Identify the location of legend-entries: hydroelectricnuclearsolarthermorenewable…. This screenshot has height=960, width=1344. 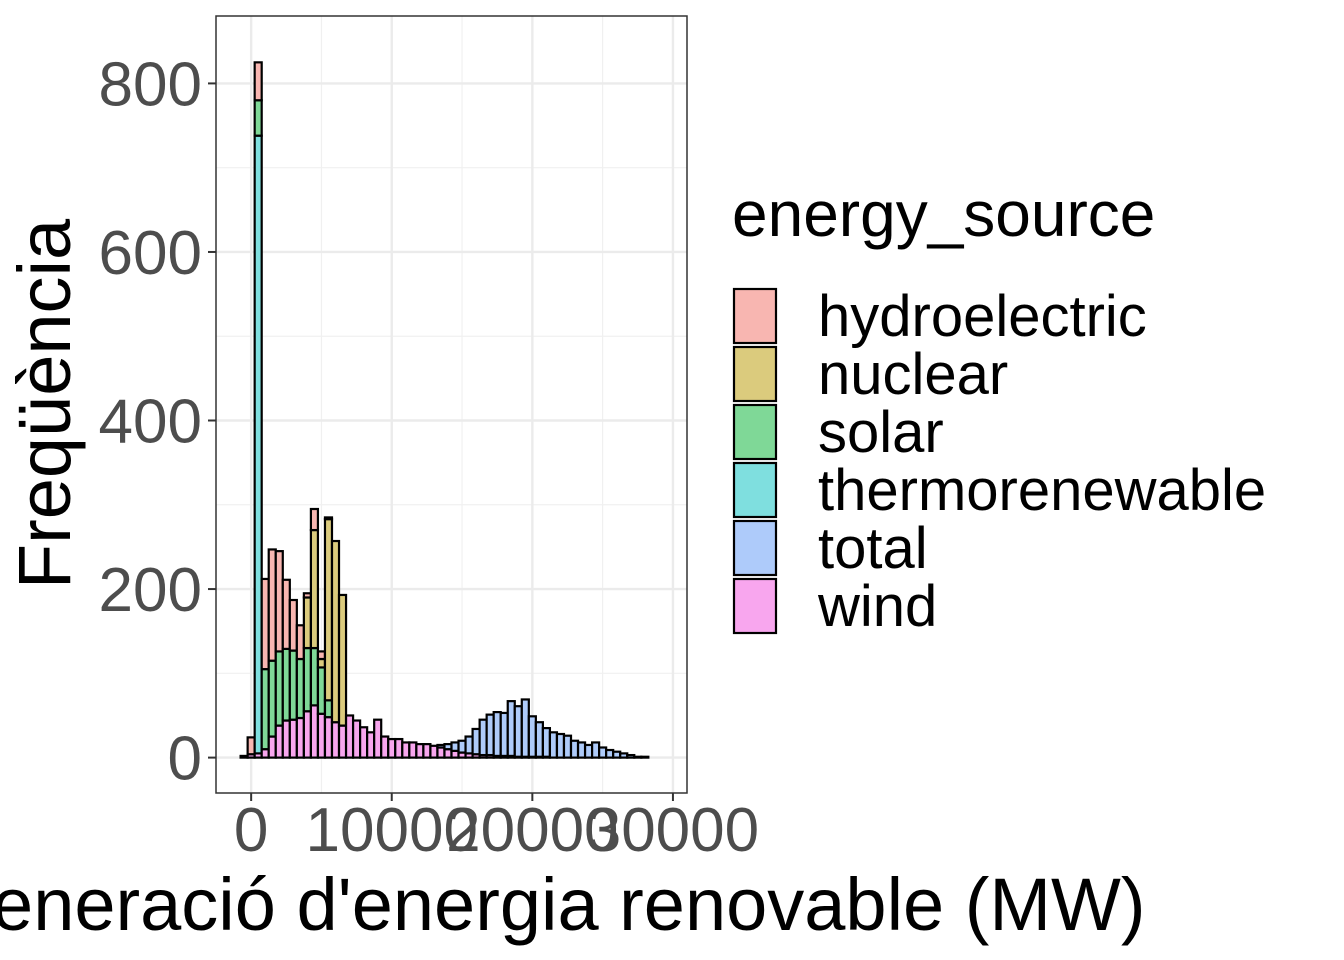
(999, 461).